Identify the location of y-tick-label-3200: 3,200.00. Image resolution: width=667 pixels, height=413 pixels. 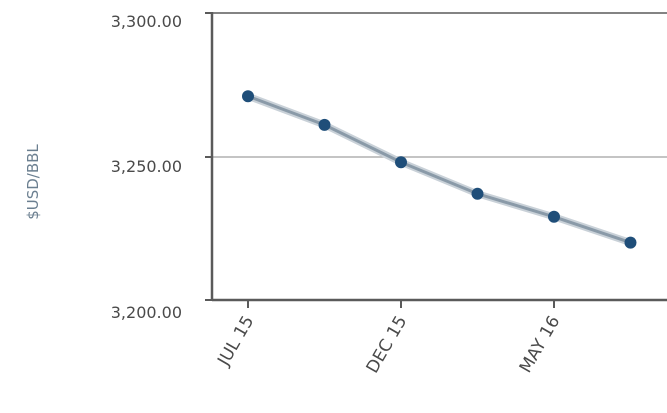
(146, 312).